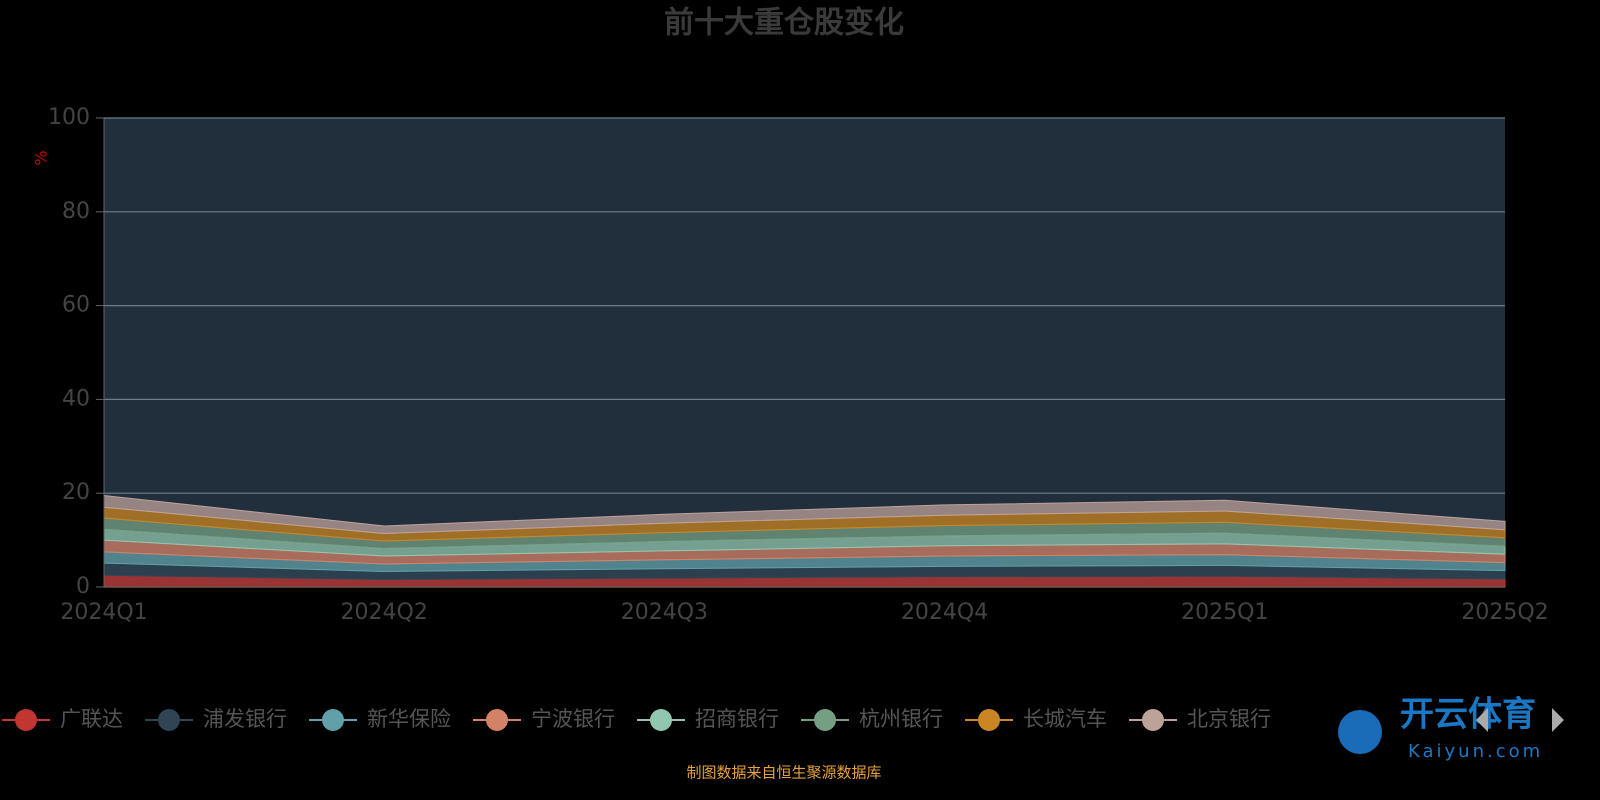  Describe the element at coordinates (83, 586) in the screenshot. I see `y-tick-label: 0` at that location.